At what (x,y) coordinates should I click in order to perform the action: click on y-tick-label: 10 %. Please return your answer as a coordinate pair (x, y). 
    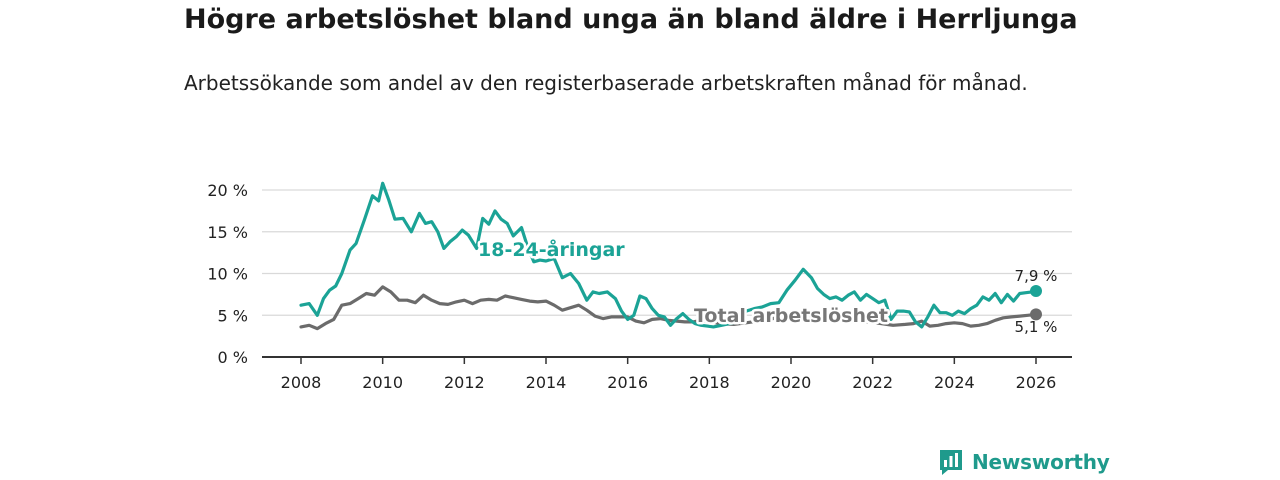
    Looking at the image, I should click on (227, 274).